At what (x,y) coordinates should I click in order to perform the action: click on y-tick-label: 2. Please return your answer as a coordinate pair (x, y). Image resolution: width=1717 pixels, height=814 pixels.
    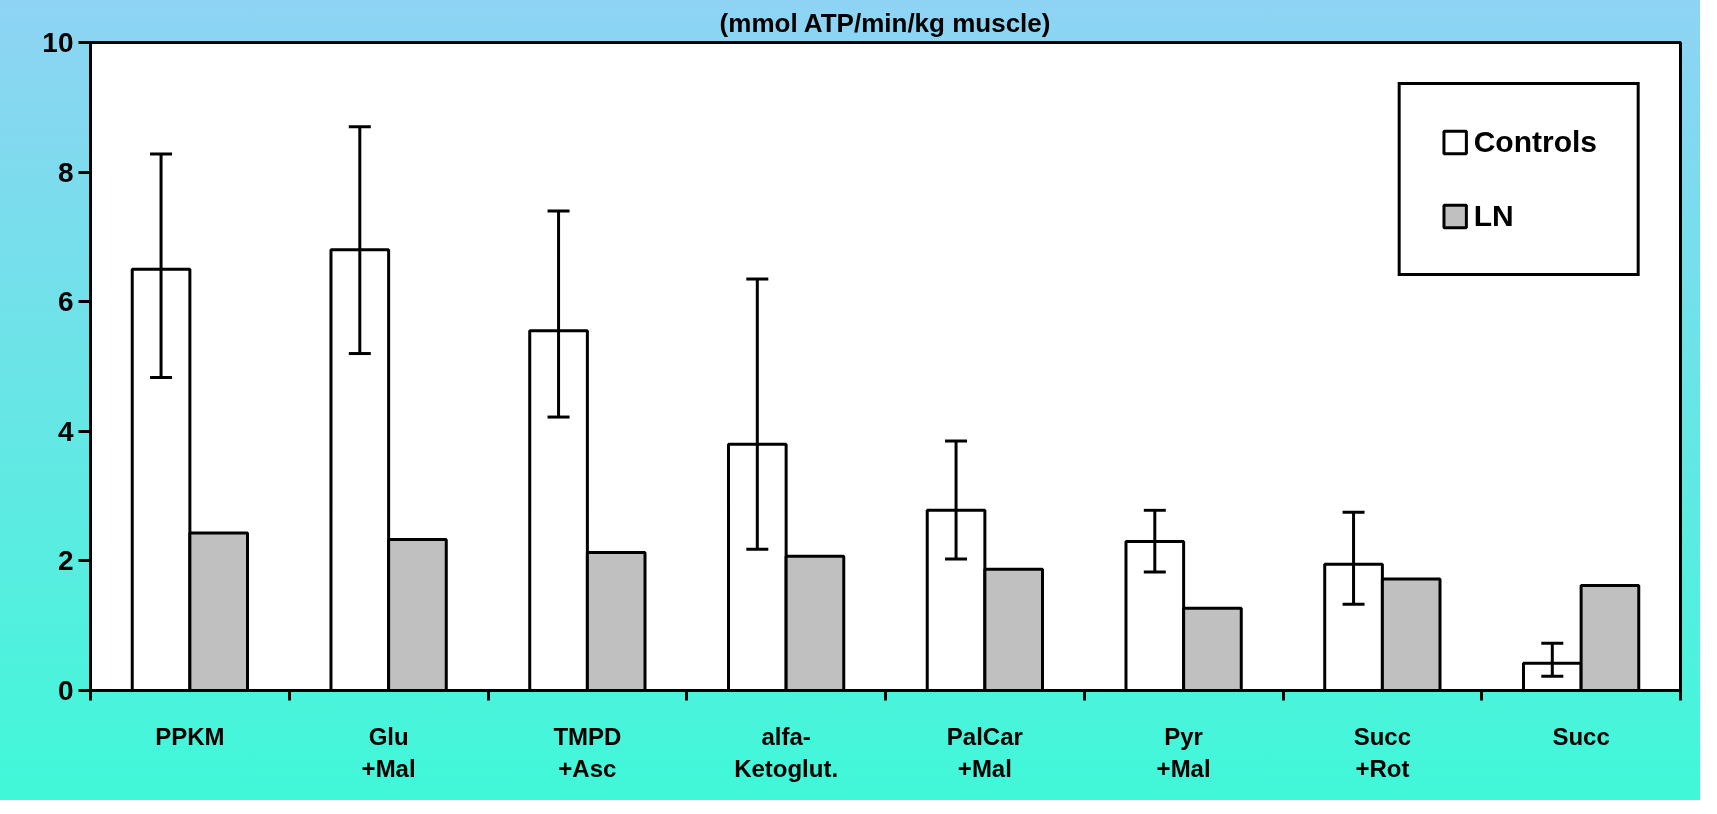
    Looking at the image, I should click on (65, 561).